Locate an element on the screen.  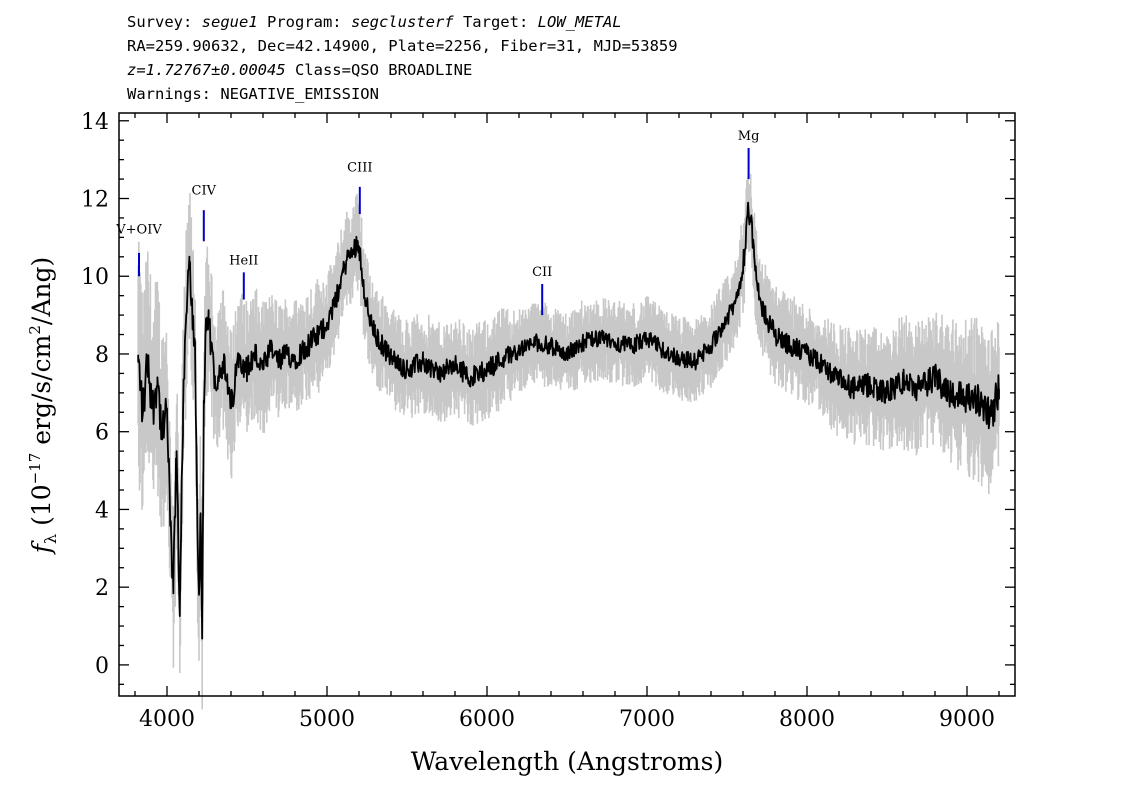
y-tick-label: 12 is located at coordinates (95, 200).